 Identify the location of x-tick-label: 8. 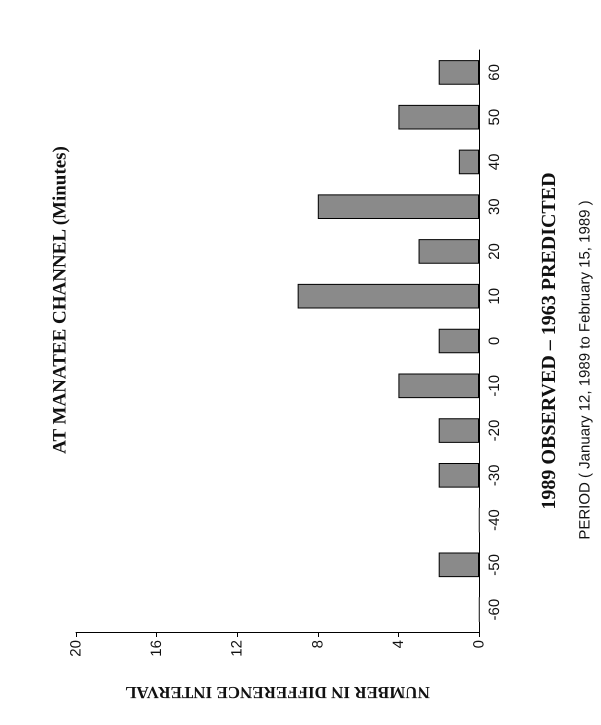
(317, 644).